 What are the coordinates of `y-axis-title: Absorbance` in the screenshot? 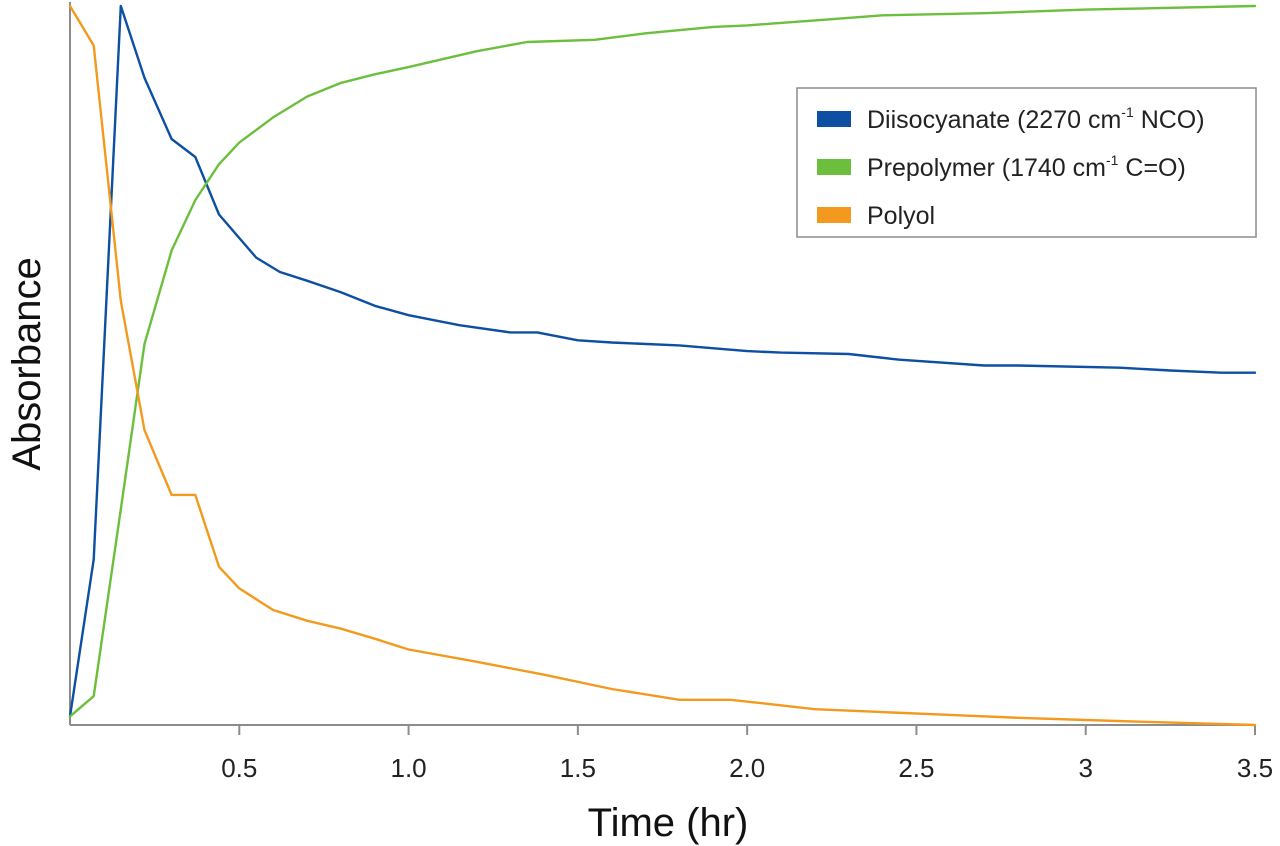 It's located at (27, 363).